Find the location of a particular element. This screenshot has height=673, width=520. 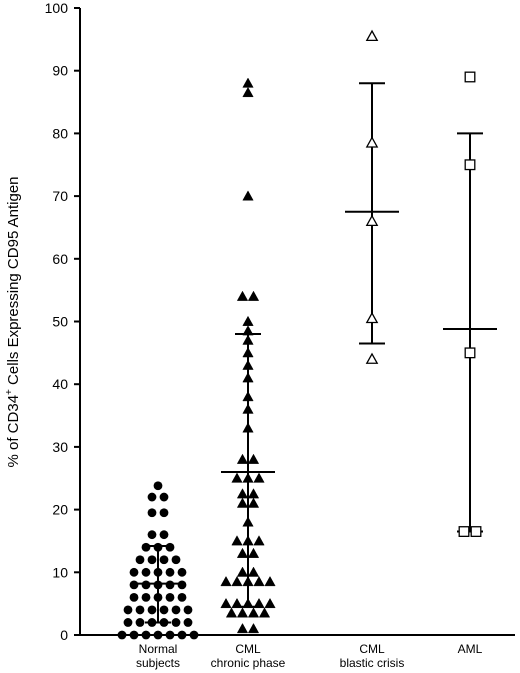

y-tick-label-70: 70 is located at coordinates (60, 196).